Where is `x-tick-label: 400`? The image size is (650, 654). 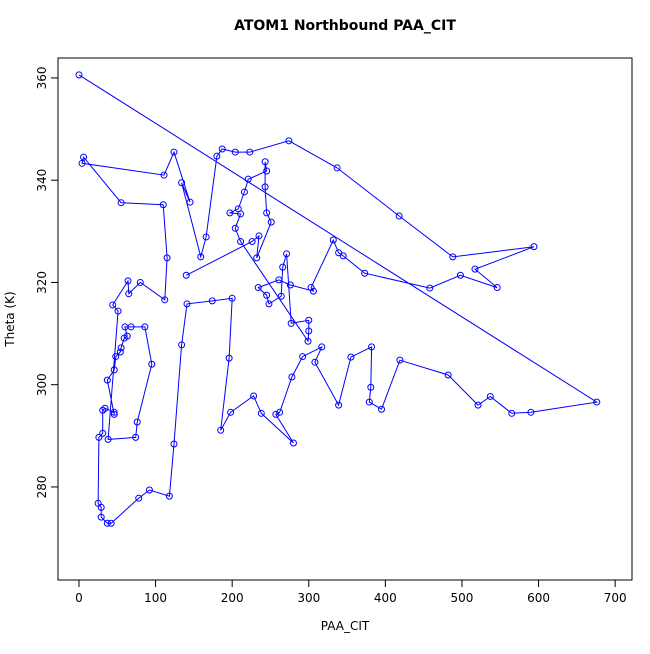 x-tick-label: 400 is located at coordinates (385, 598).